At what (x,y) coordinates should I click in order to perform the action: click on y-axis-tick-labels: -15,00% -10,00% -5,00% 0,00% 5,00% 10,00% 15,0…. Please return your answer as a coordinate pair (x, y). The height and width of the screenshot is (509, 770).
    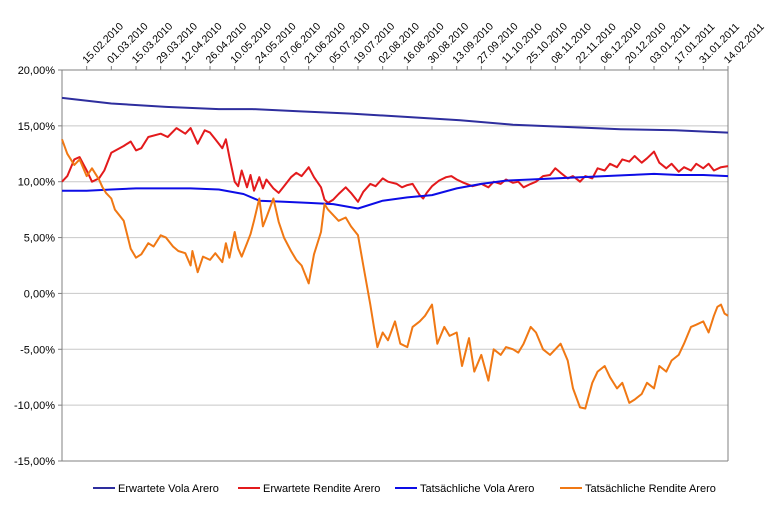
    Looking at the image, I should click on (34, 266).